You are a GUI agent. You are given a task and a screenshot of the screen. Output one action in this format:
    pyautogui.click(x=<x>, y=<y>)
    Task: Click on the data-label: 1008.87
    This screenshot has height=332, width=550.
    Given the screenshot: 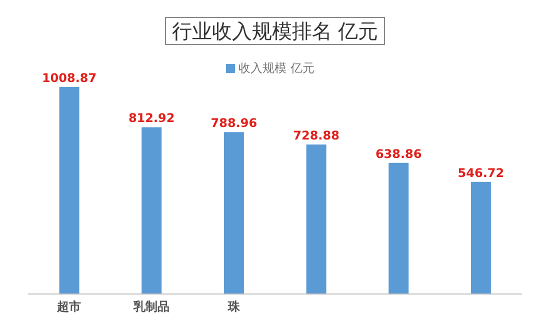 What is the action you would take?
    pyautogui.click(x=69, y=78)
    